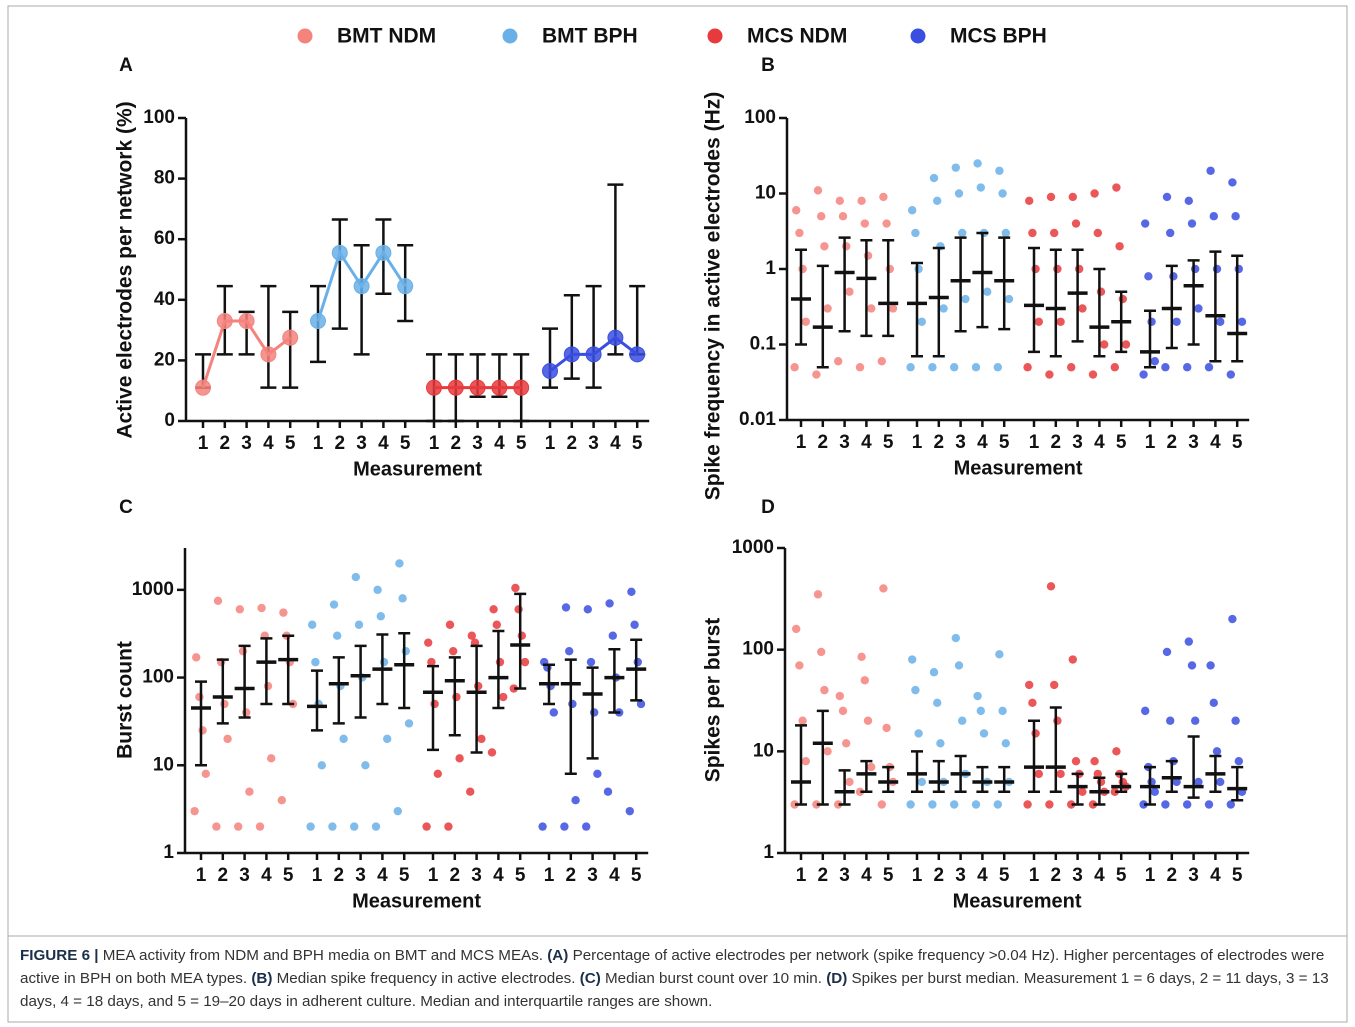 Image resolution: width=1355 pixels, height=1027 pixels. I want to click on x-axis-label: Measurement, so click(416, 901).